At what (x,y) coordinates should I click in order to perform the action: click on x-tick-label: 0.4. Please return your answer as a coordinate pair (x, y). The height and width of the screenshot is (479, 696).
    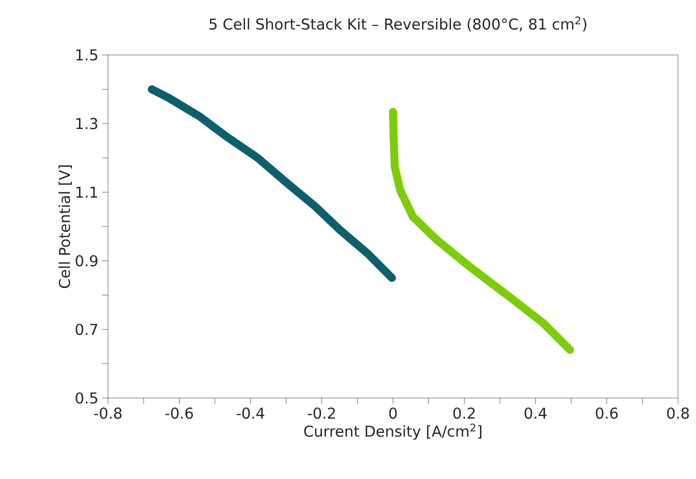
    Looking at the image, I should click on (535, 413).